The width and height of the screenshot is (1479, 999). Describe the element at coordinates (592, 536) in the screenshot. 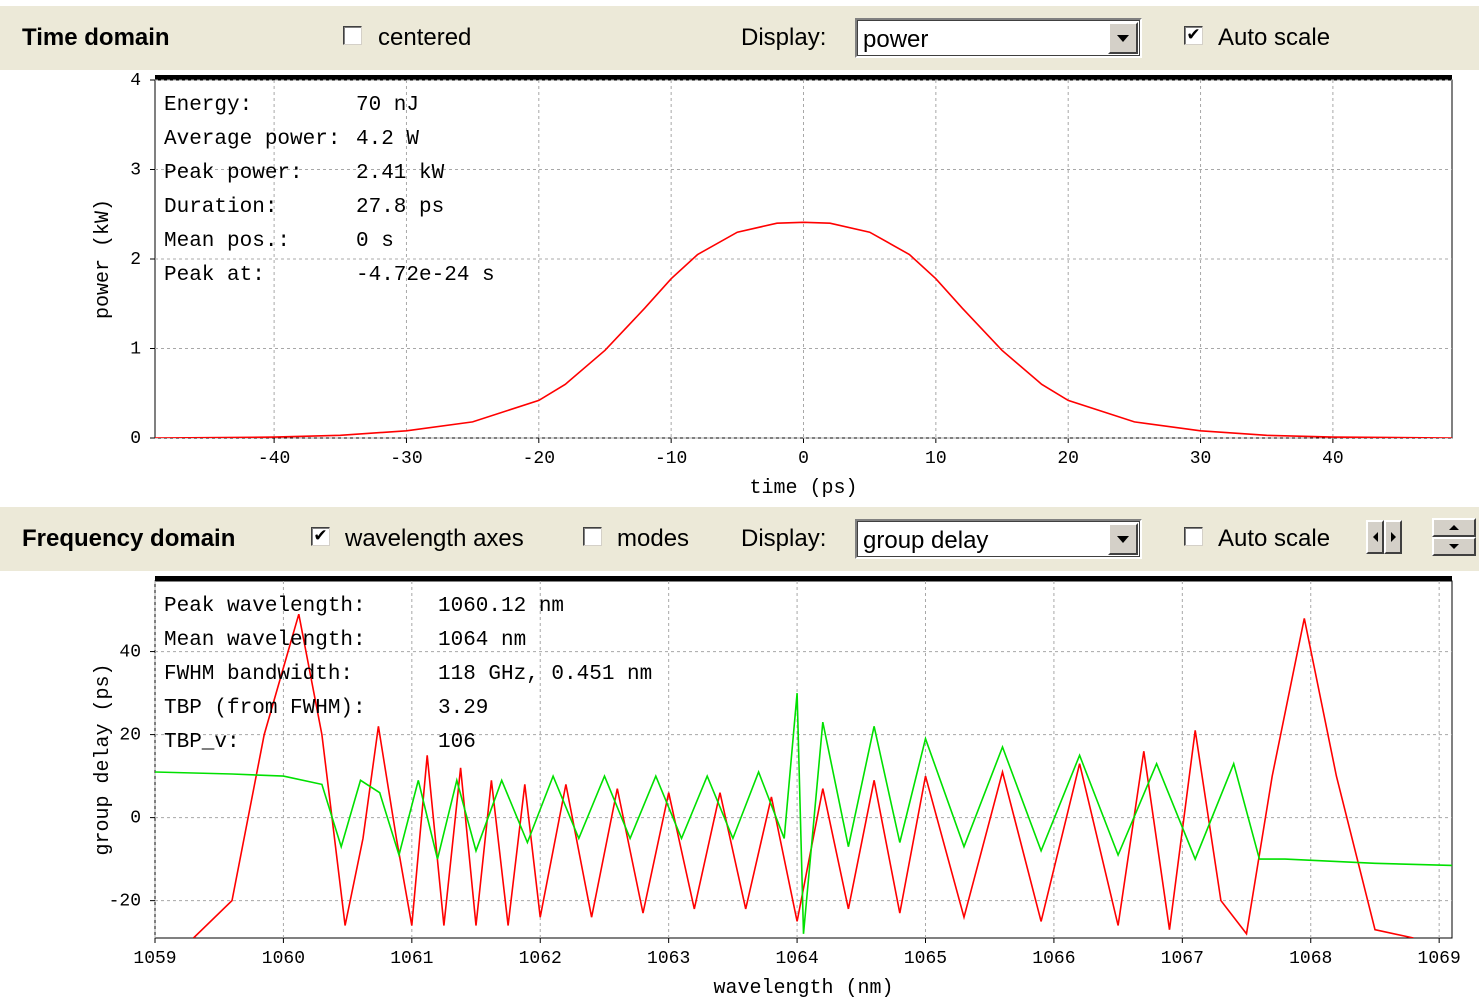

I see `modes-checkbox` at that location.